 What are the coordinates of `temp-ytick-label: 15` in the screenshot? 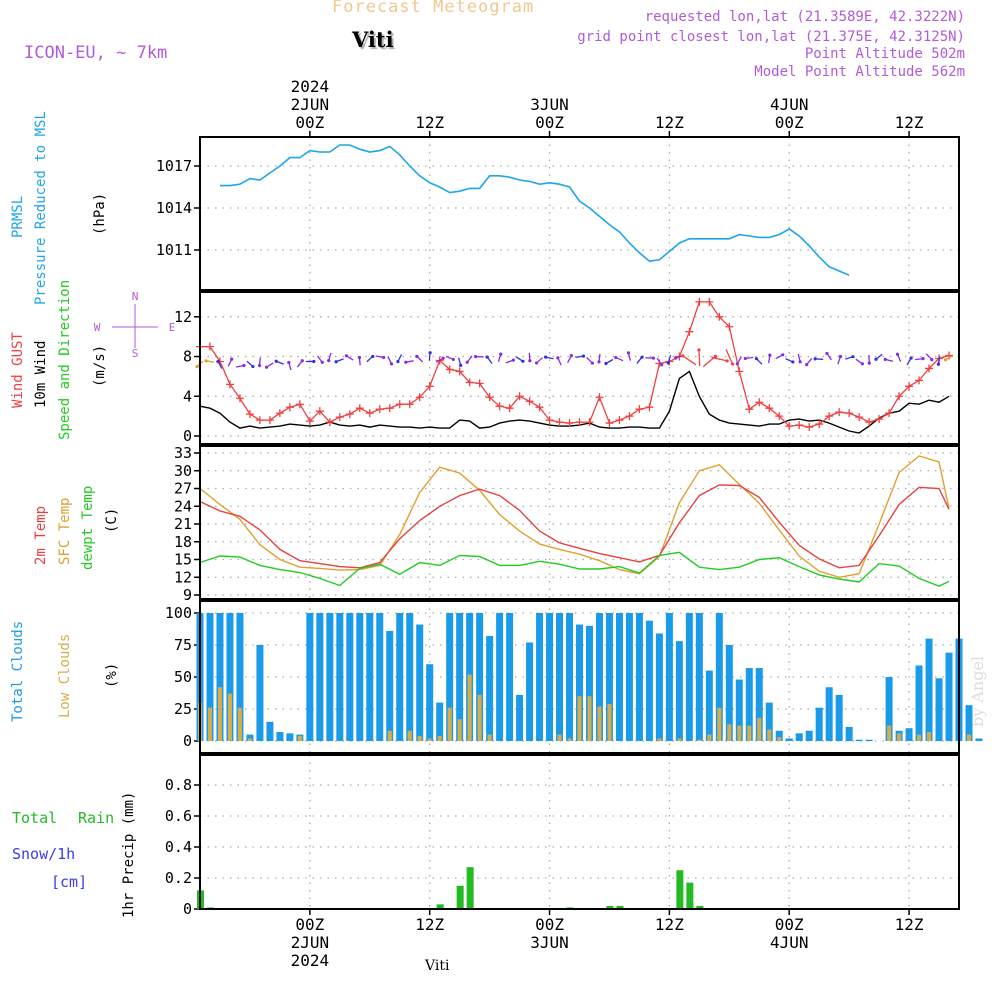 It's located at (183, 560).